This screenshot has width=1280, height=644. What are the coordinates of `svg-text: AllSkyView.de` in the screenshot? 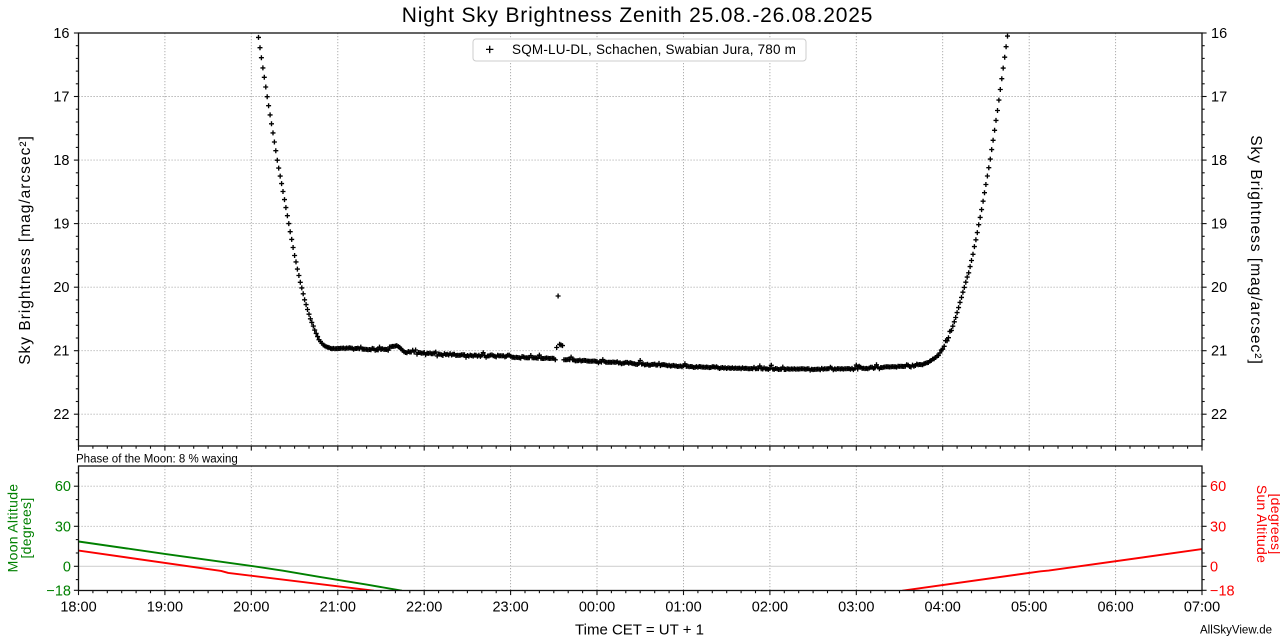 It's located at (1236, 631).